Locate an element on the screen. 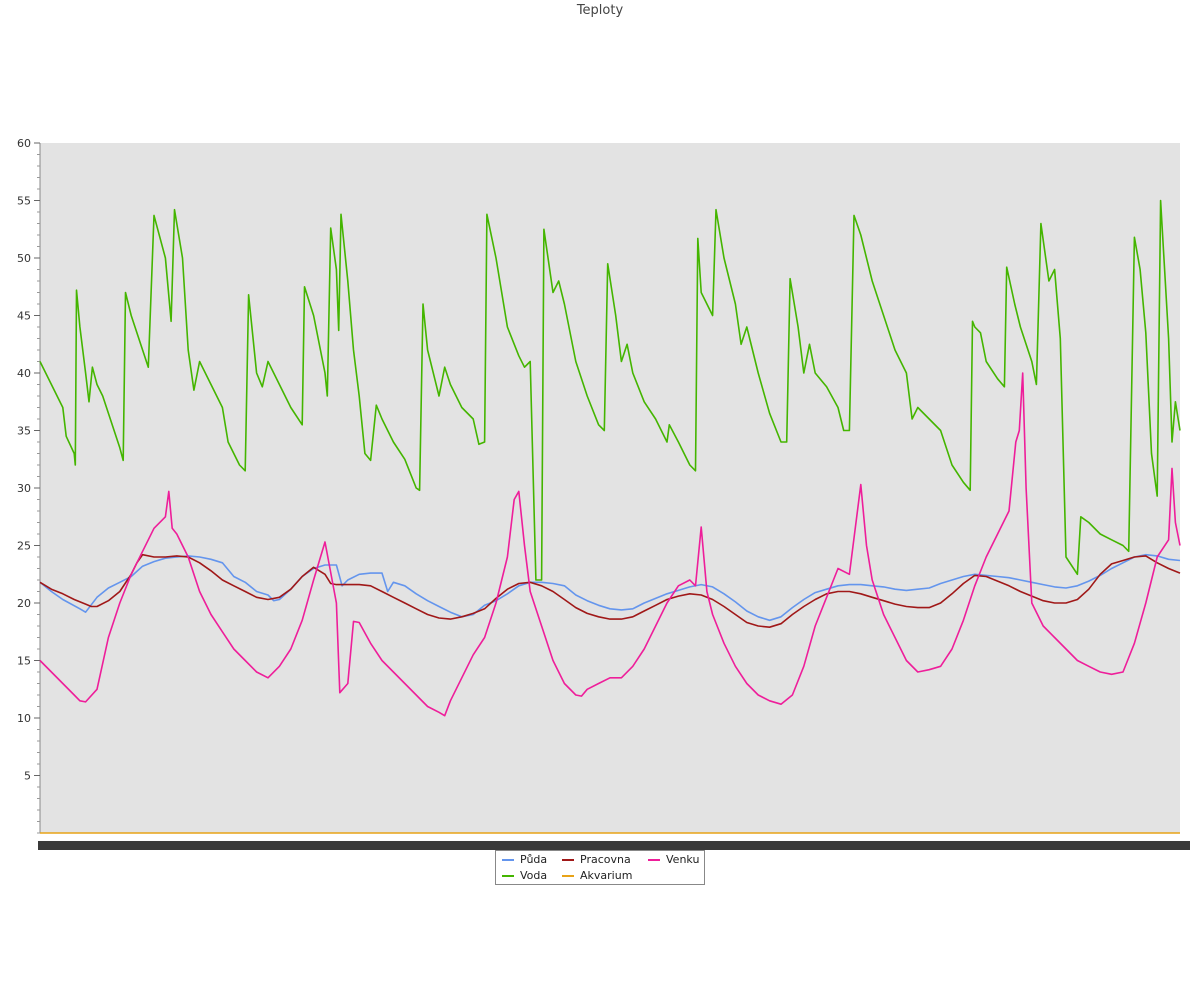  y-axis: 5 10 15 20 25 30 35 40 45 50 55 60 is located at coordinates (29, 485).